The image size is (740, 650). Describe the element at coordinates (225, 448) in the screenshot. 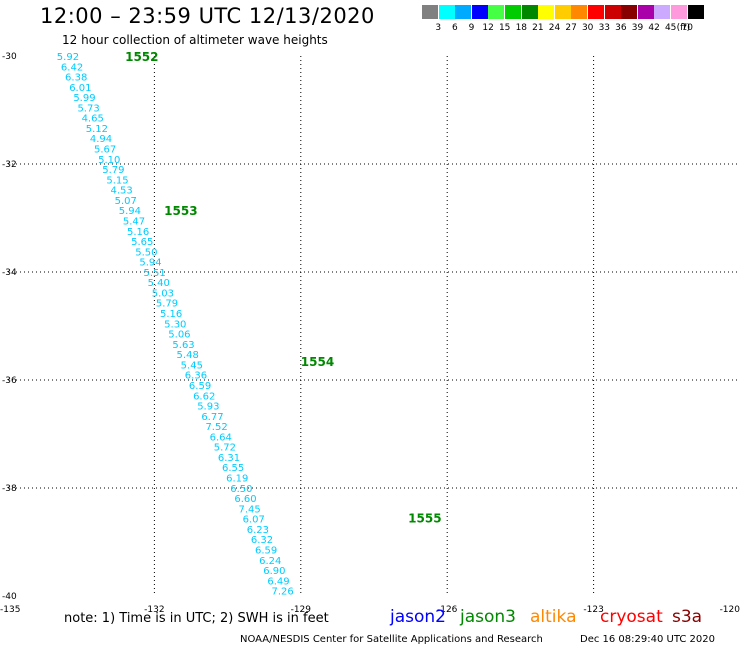

I see `wave-height-value: 5.72` at that location.